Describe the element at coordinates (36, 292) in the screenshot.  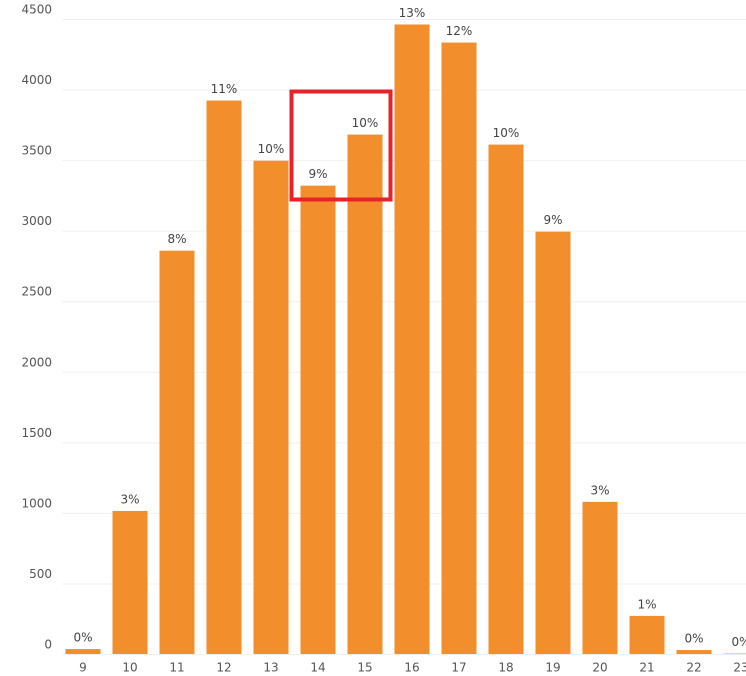
I see `y-tick-label: 2500` at that location.